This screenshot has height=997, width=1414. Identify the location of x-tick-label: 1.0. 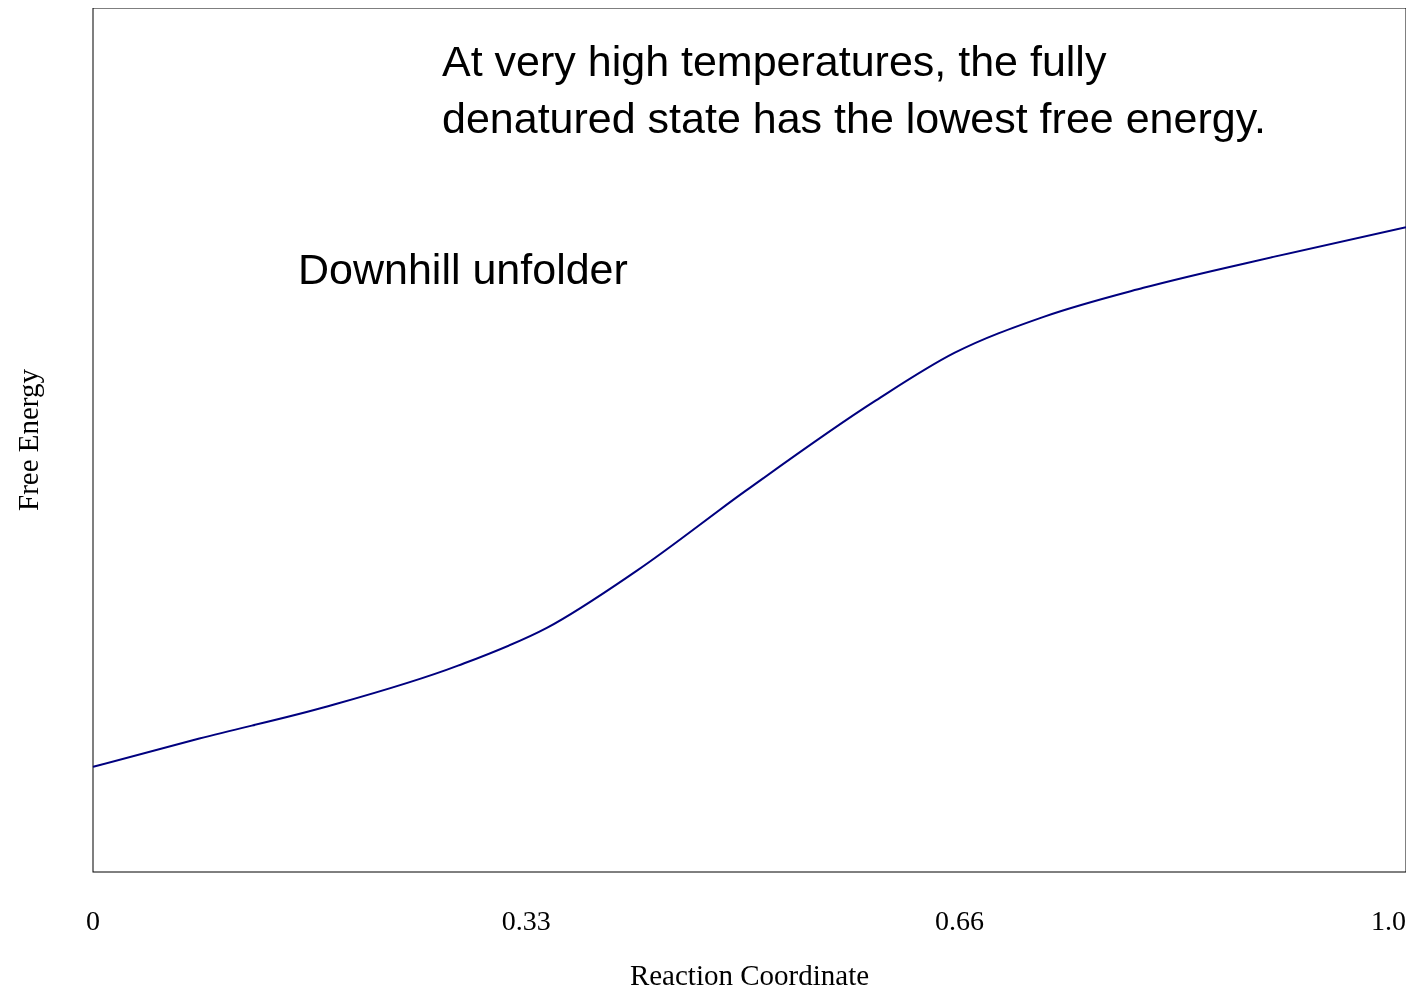
(1388, 920).